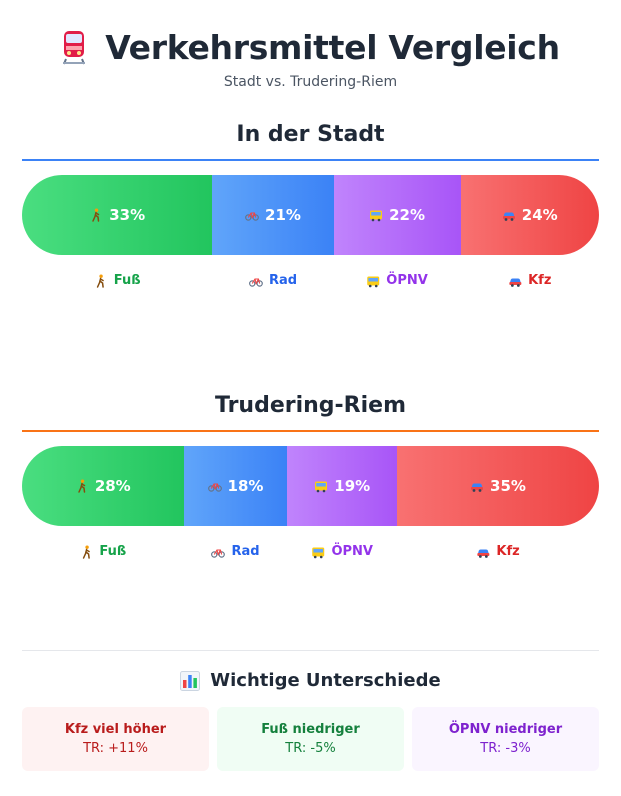 The height and width of the screenshot is (796, 621). I want to click on summary-card-value: TR: +11%, so click(115, 748).